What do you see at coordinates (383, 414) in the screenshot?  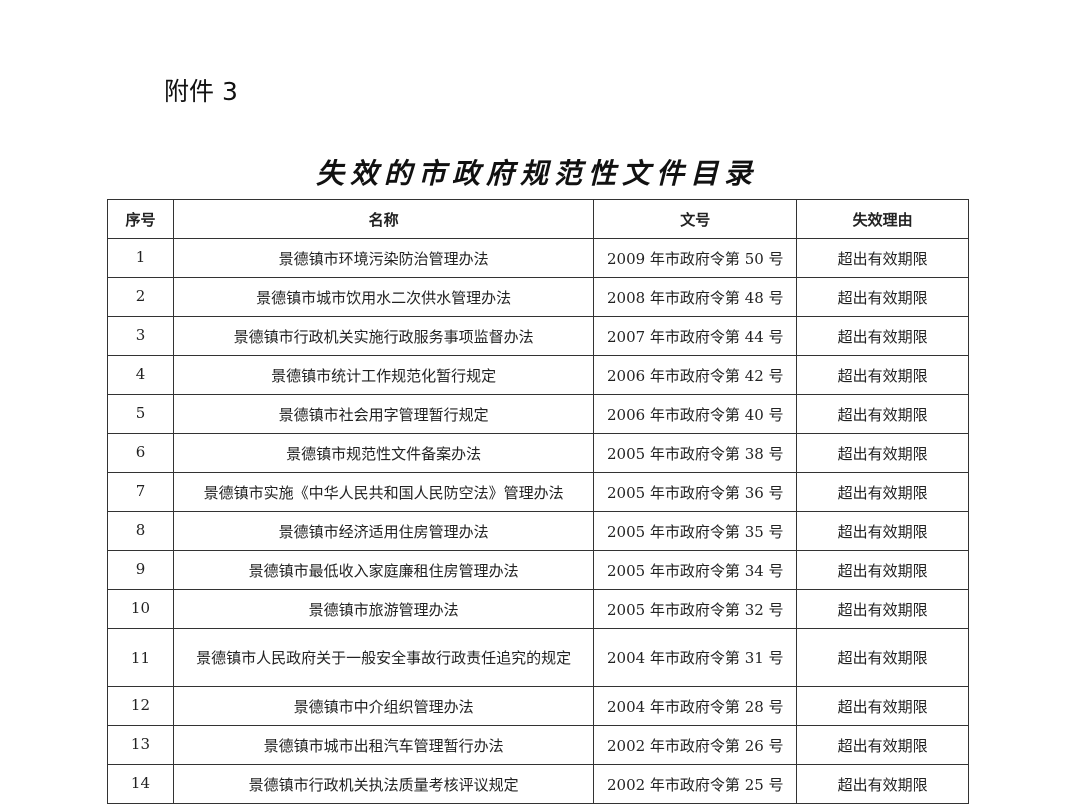 I see `cell-name: 景德镇市社会用字管理暂行规定` at bounding box center [383, 414].